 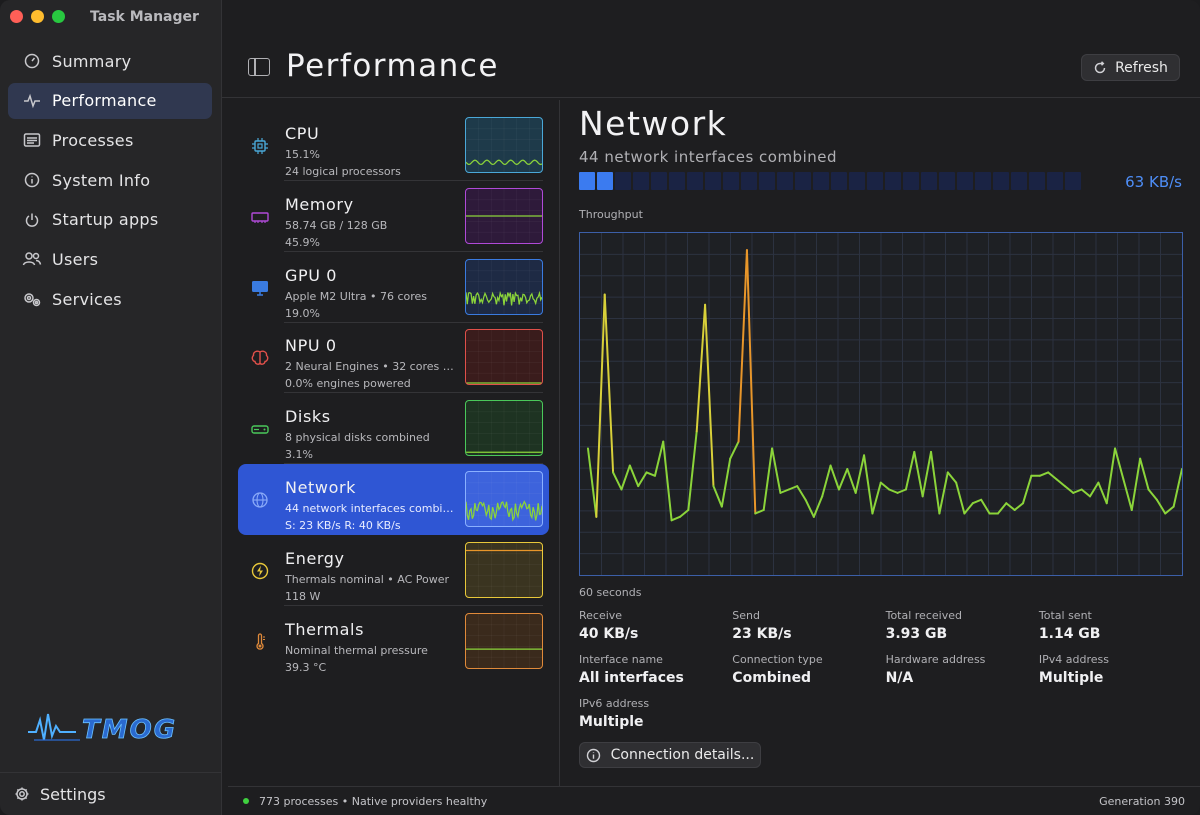 I want to click on refresh-button: Refresh, so click(x=1130, y=67).